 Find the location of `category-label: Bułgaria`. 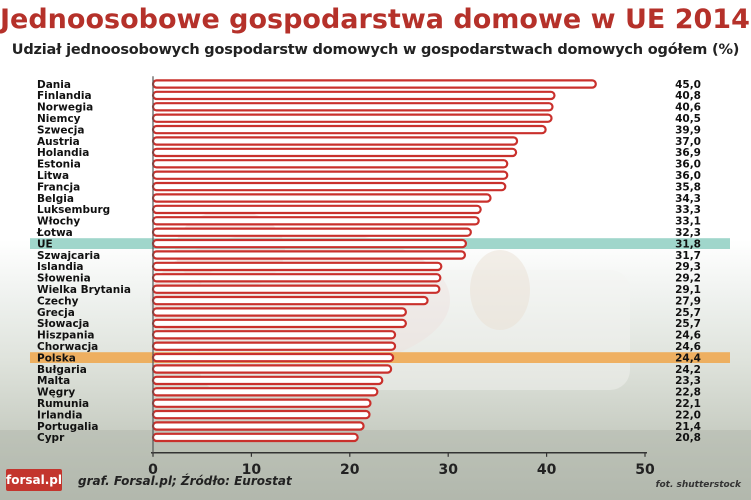

category-label: Bułgaria is located at coordinates (62, 370).